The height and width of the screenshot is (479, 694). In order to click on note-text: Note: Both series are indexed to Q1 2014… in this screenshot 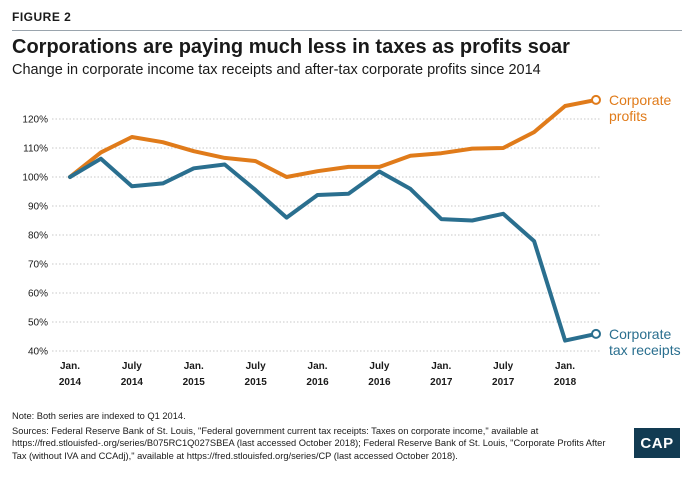, I will do `click(99, 416)`.